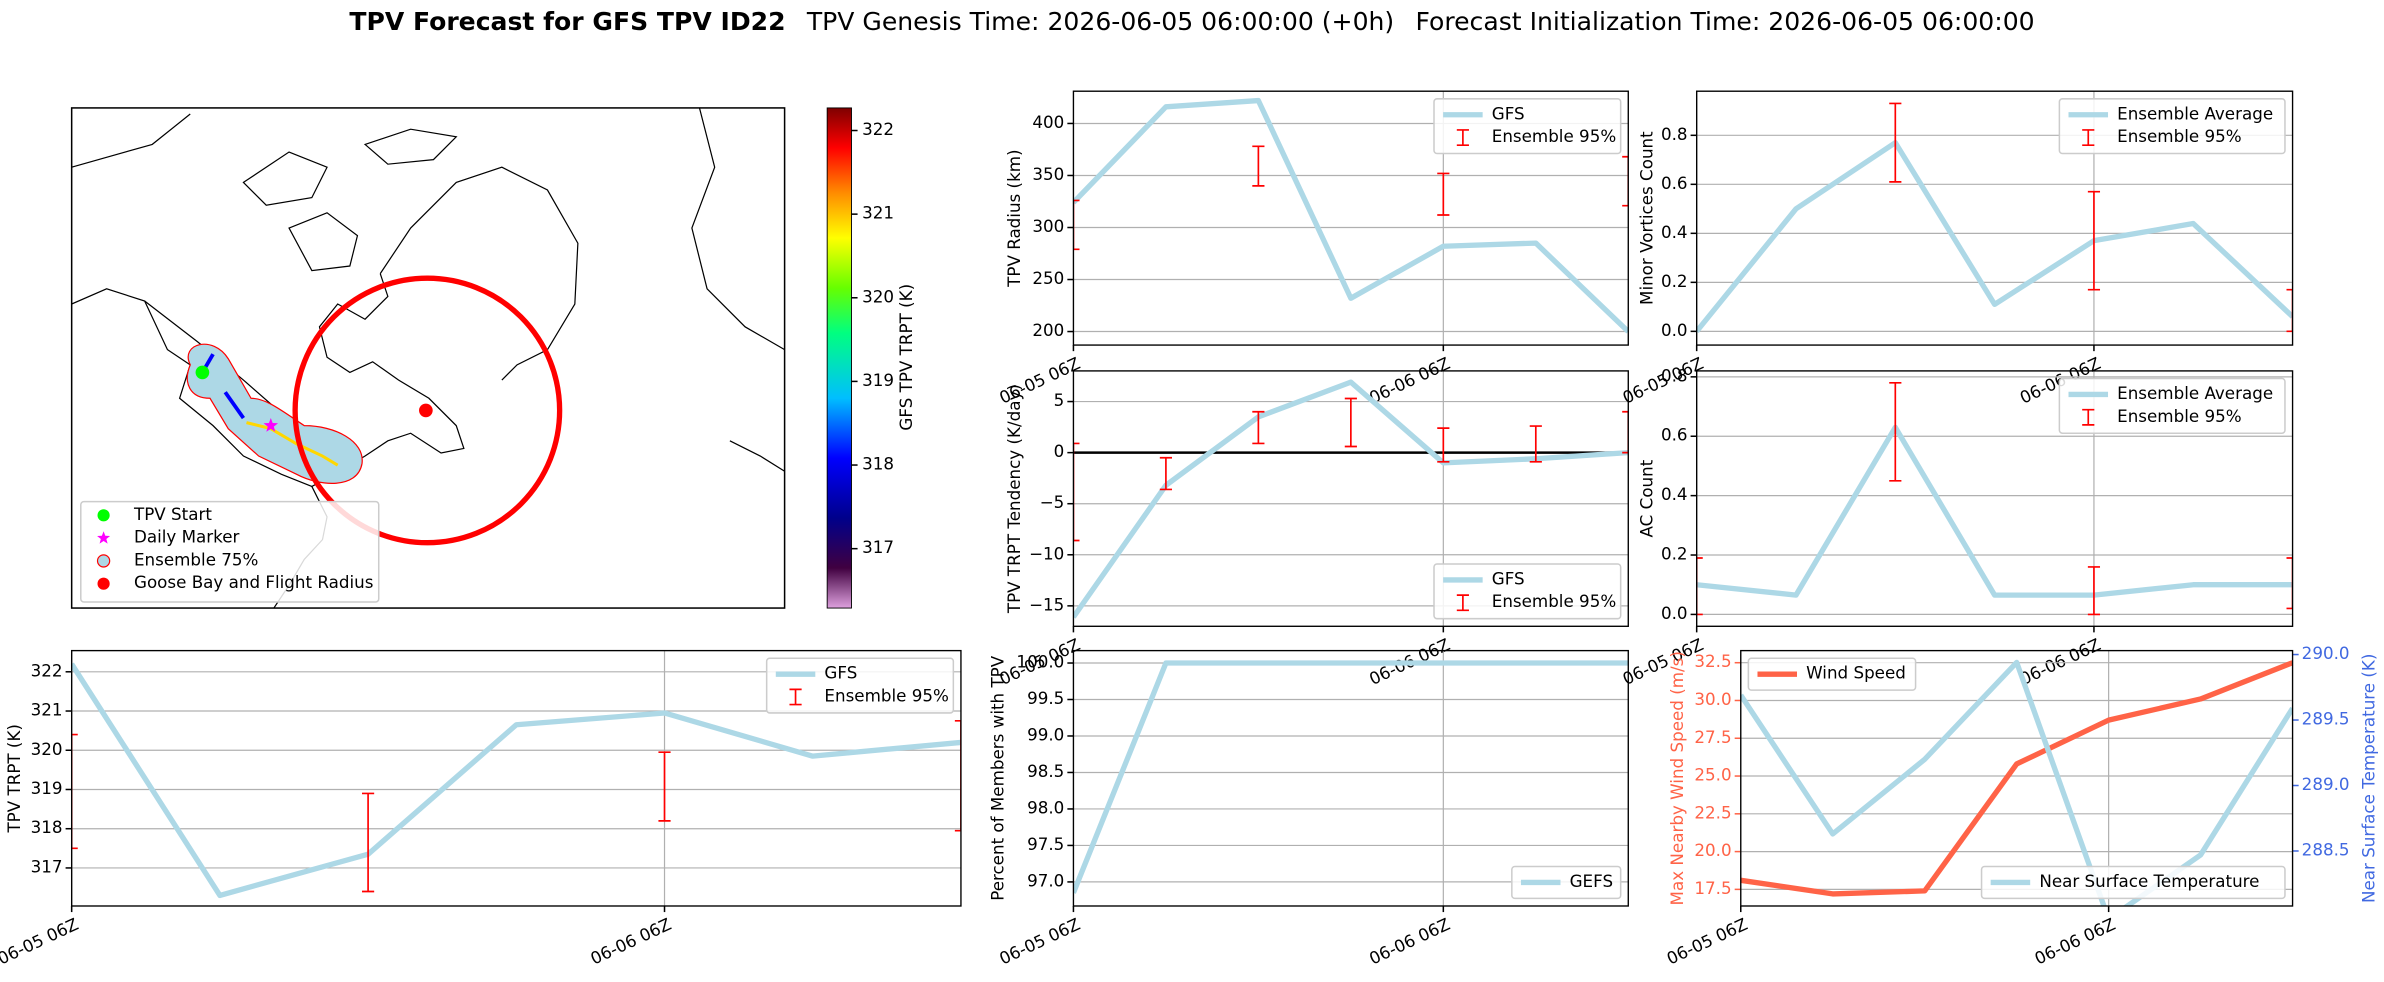 This screenshot has width=2384, height=982. What do you see at coordinates (1014, 218) in the screenshot?
I see `y-axis-label: TPV Radius (km)` at bounding box center [1014, 218].